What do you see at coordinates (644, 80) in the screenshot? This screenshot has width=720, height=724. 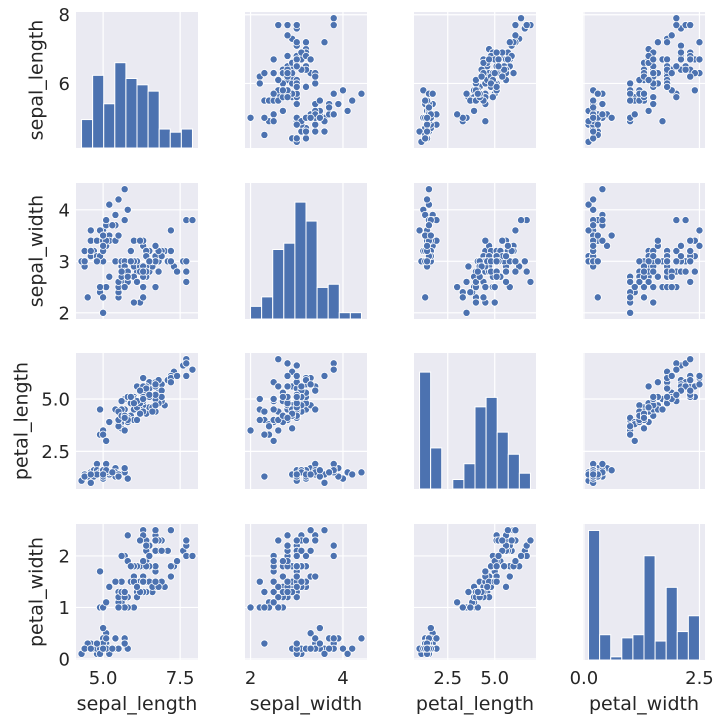 I see `panel-sepal_length-vs-petal_width` at bounding box center [644, 80].